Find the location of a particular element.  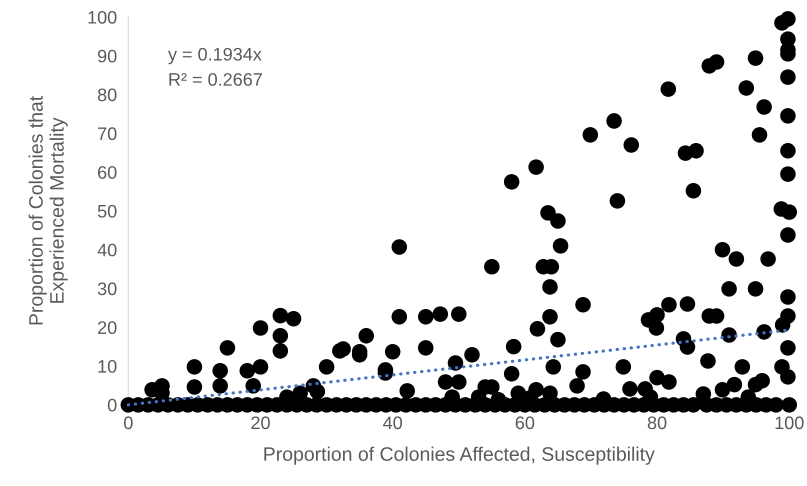

x-tick-label: 40 is located at coordinates (392, 423).